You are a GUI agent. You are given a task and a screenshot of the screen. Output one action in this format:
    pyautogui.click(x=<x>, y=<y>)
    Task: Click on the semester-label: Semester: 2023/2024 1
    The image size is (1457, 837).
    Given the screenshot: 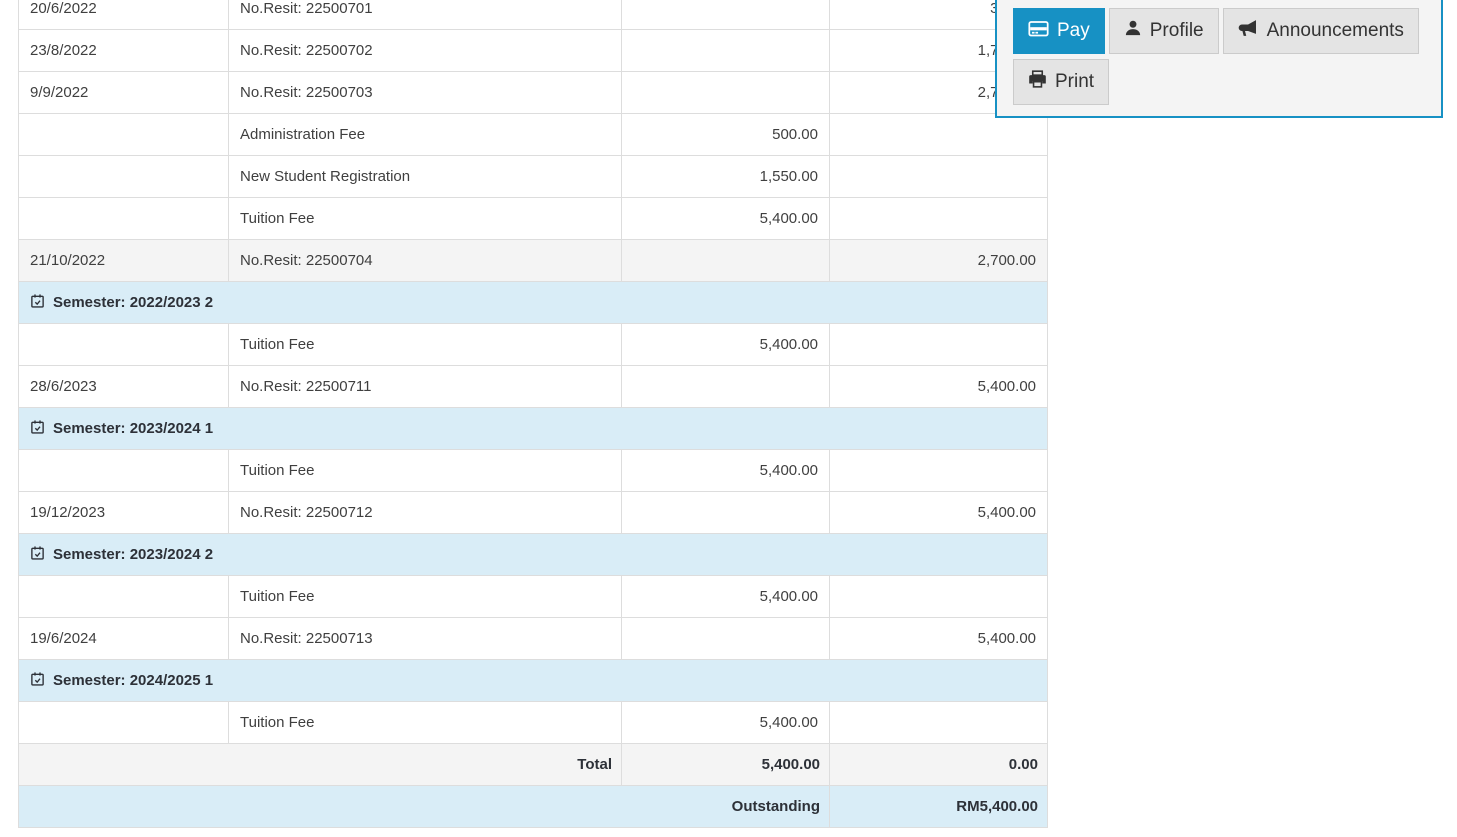 What is the action you would take?
    pyautogui.click(x=133, y=428)
    